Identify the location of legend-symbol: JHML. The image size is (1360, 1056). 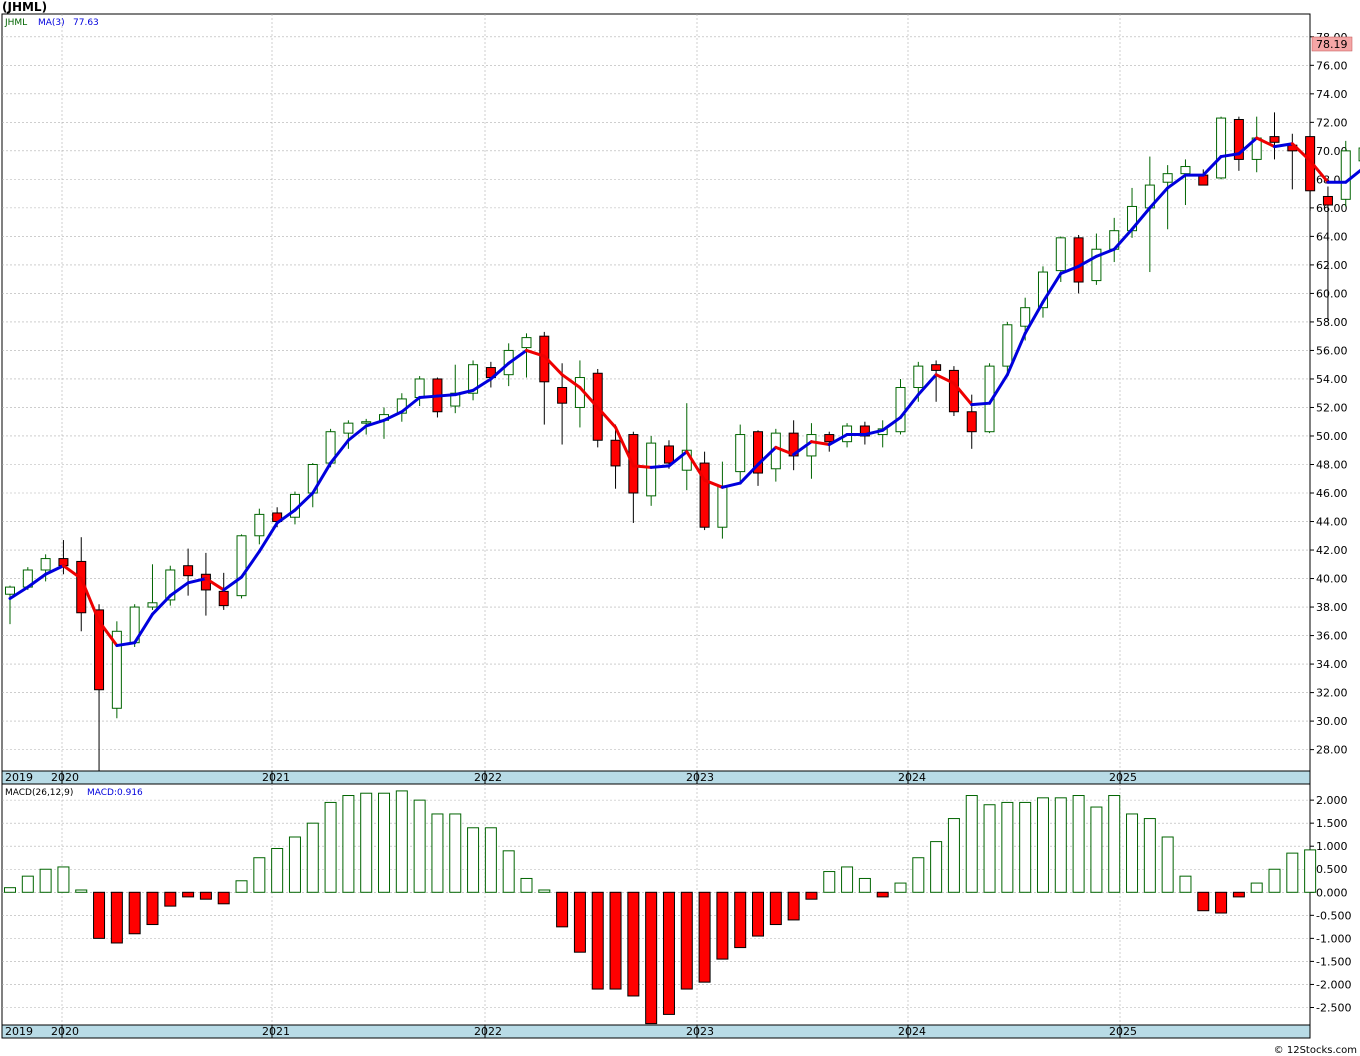
(15, 23).